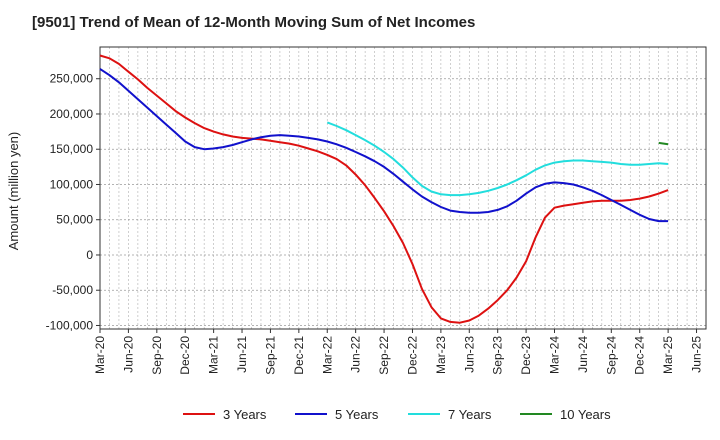 The image size is (720, 440). Describe the element at coordinates (214, 355) in the screenshot. I see `x-tick-label: Mar-21` at that location.